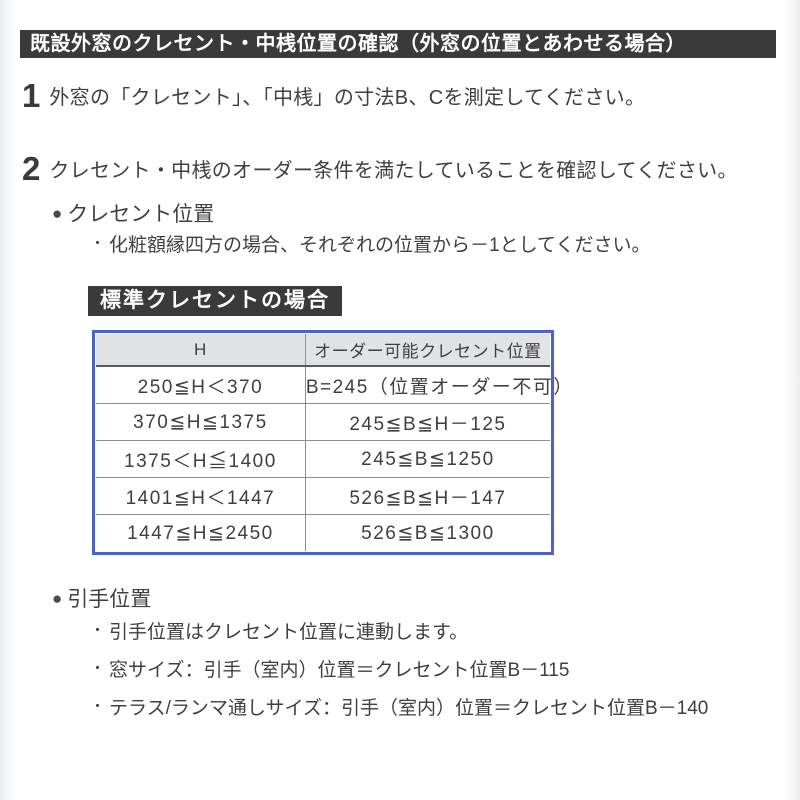 This screenshot has width=800, height=800. I want to click on step-1-text: 外窓の「クレセント」、「中桟」の寸法B、Cを測定してください。, so click(347, 98).